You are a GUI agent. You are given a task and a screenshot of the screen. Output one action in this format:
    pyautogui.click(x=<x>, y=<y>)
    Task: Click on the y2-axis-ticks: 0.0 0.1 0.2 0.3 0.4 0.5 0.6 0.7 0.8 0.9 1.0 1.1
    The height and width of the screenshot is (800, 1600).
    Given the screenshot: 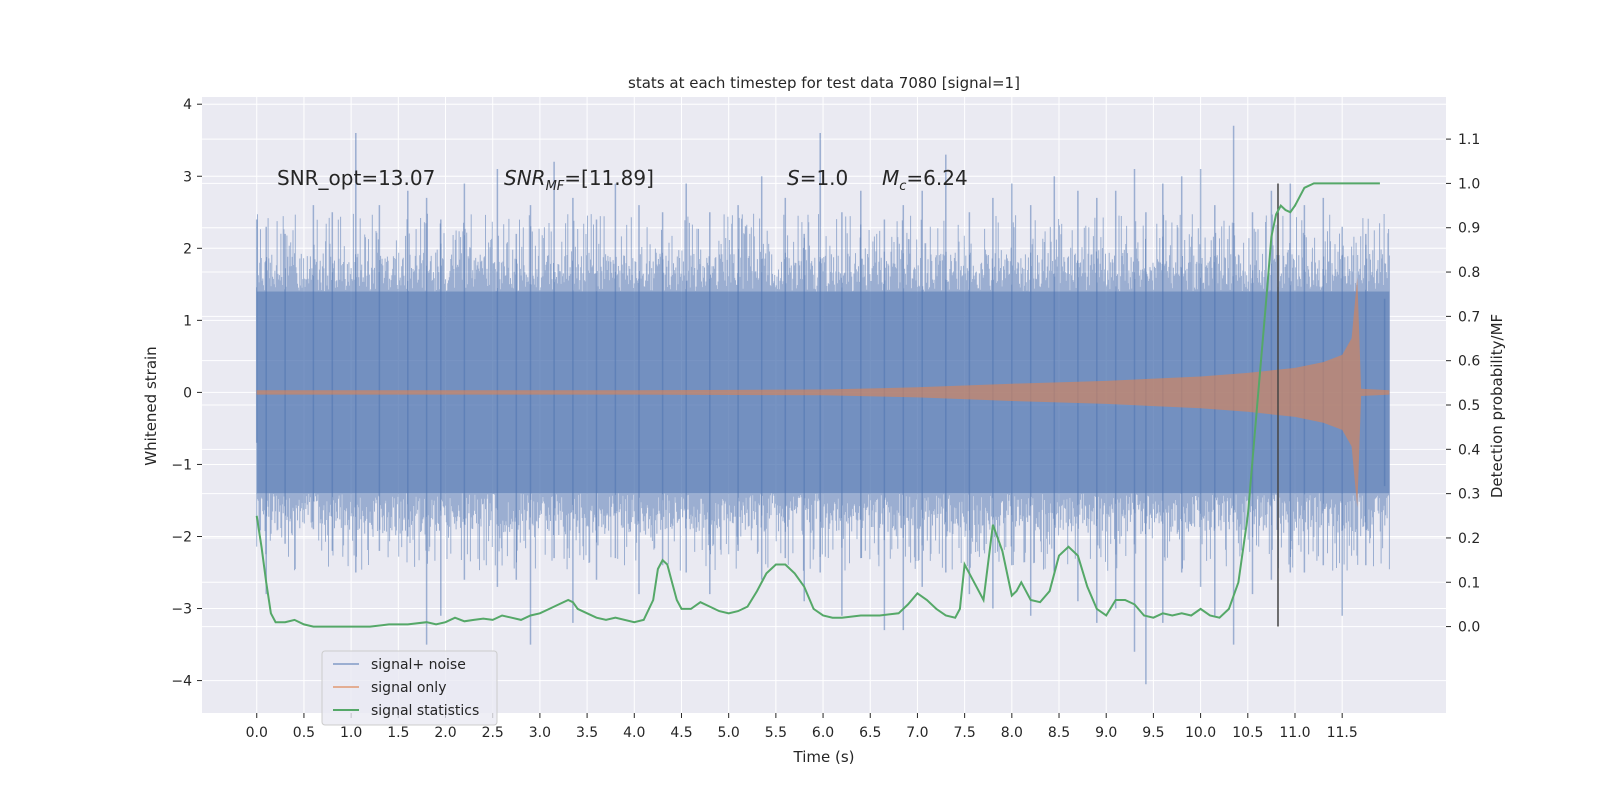 What is the action you would take?
    pyautogui.click(x=1463, y=384)
    